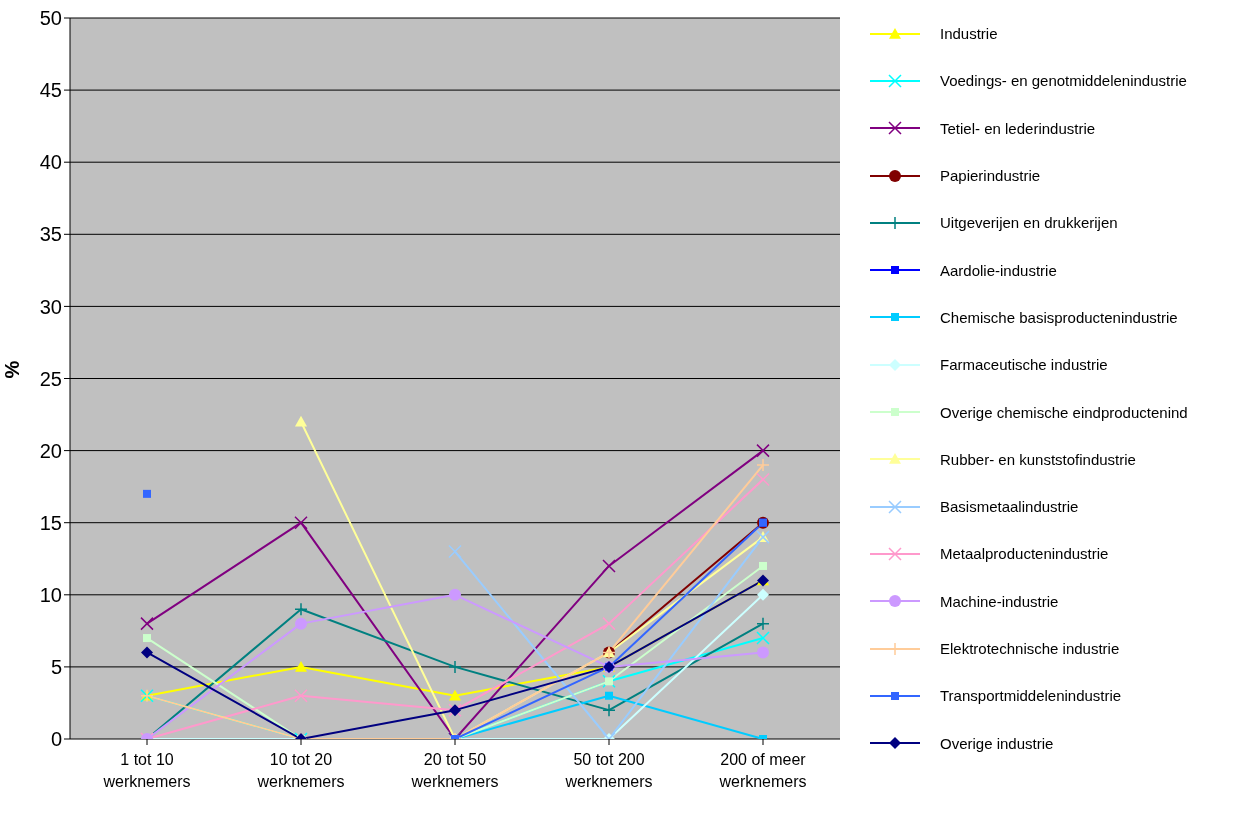 Image resolution: width=1250 pixels, height=819 pixels. Describe the element at coordinates (300, 770) in the screenshot. I see `x-tick-label: 10 tot 20 werknemers` at that location.